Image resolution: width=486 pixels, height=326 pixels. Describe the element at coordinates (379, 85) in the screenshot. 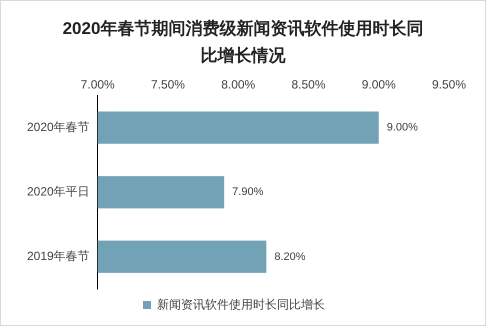

I see `x-tick-label: 9.00%` at that location.